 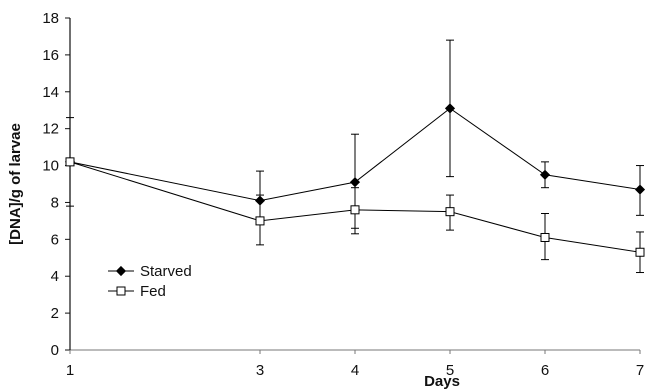 I want to click on legend-item-fed: Fed, so click(x=137, y=291).